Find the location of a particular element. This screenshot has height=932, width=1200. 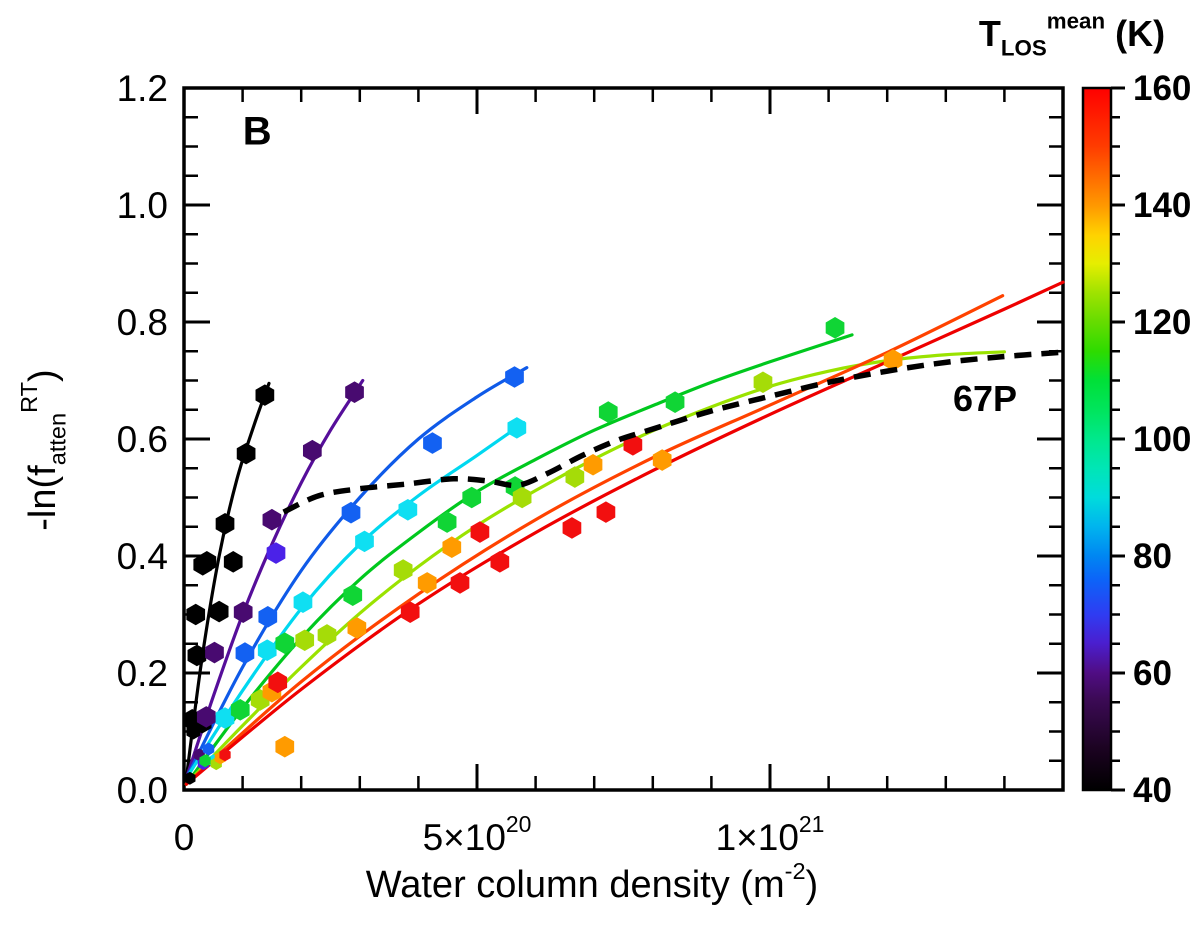

y-tick-label: 0.4 is located at coordinates (142, 556).